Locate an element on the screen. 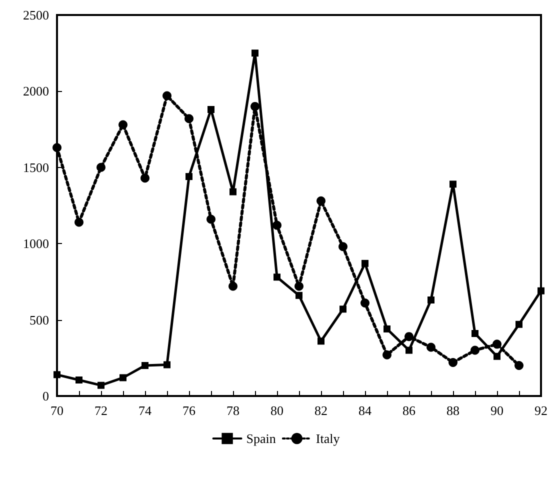 This screenshot has width=552, height=480. x-tick-label: 92 is located at coordinates (541, 410).